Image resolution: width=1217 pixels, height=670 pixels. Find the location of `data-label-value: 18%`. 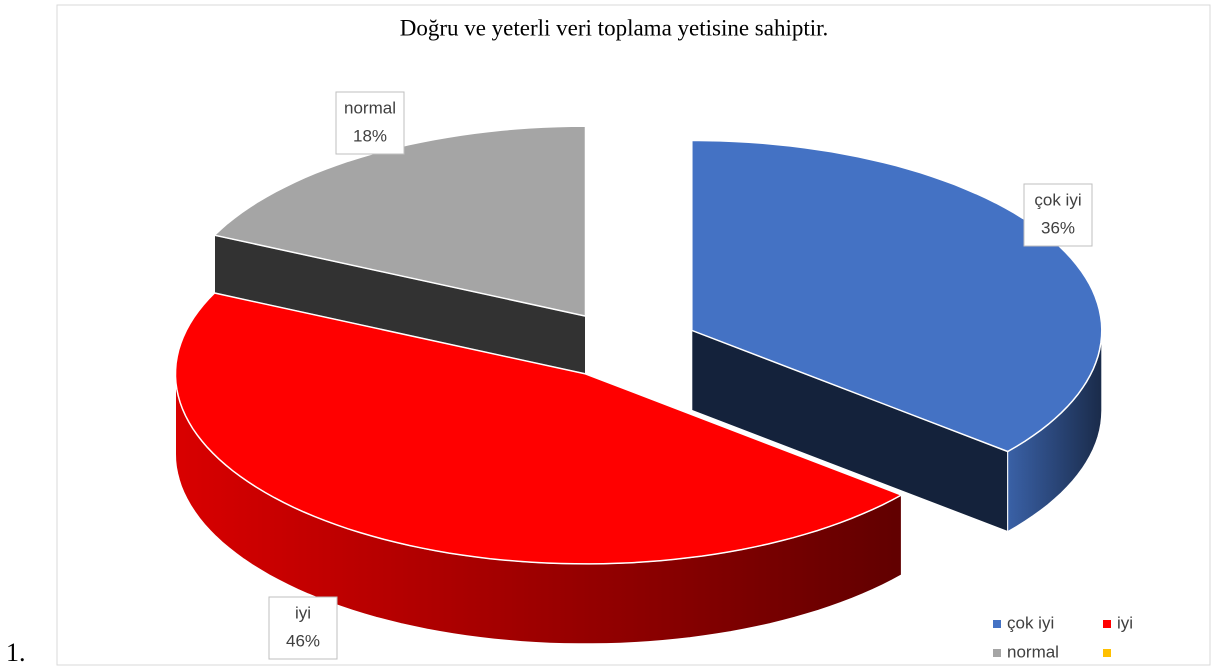

data-label-value: 18% is located at coordinates (370, 135).